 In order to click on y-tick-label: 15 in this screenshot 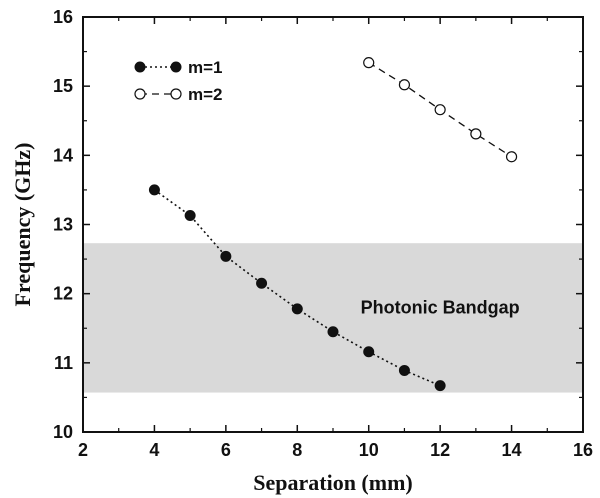, I will do `click(63, 86)`.